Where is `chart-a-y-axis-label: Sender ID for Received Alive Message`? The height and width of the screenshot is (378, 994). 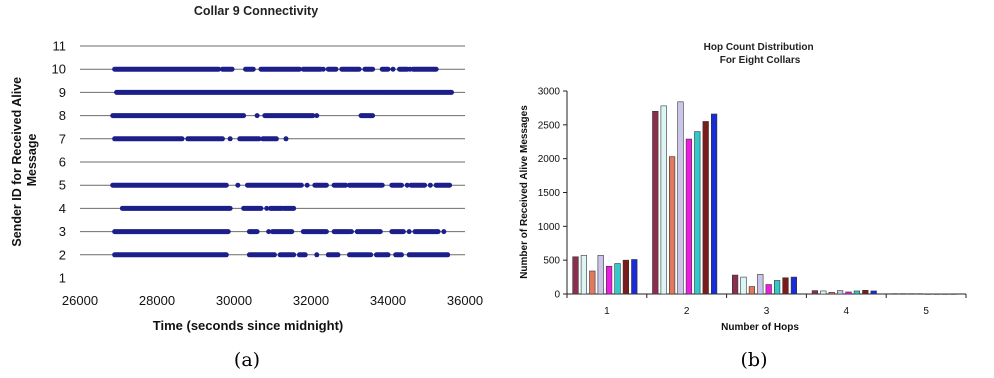 chart-a-y-axis-label: Sender ID for Received Alive Message is located at coordinates (24, 159).